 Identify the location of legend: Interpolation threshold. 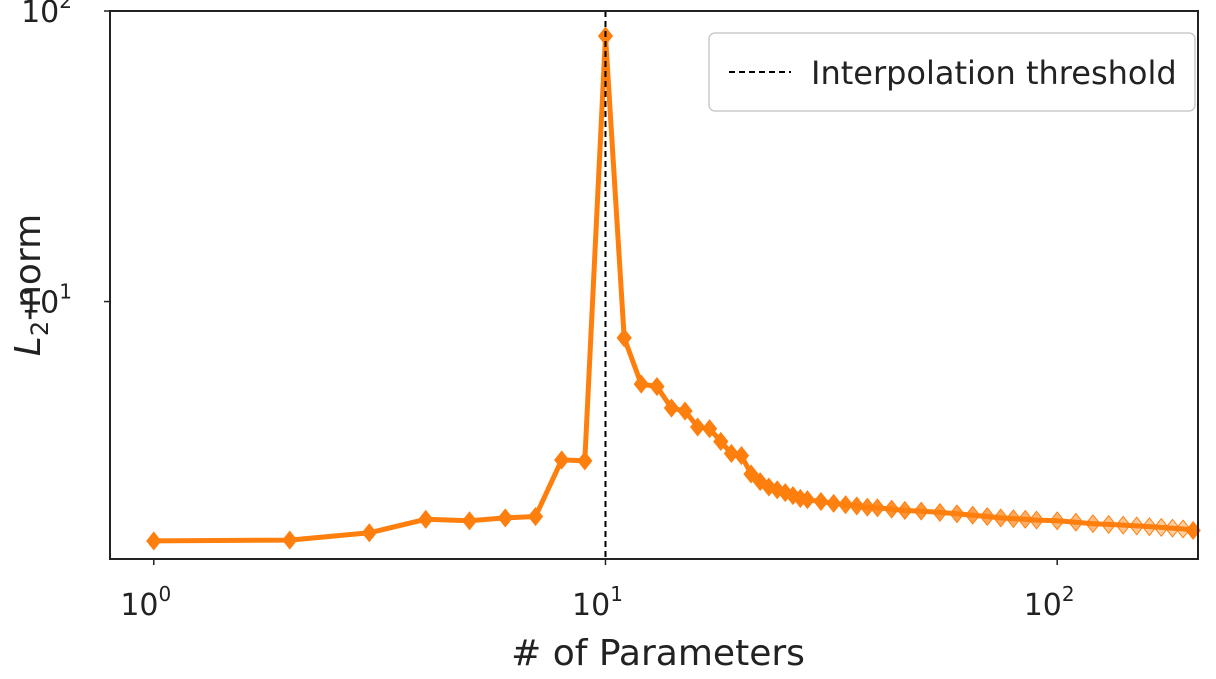
(952, 72).